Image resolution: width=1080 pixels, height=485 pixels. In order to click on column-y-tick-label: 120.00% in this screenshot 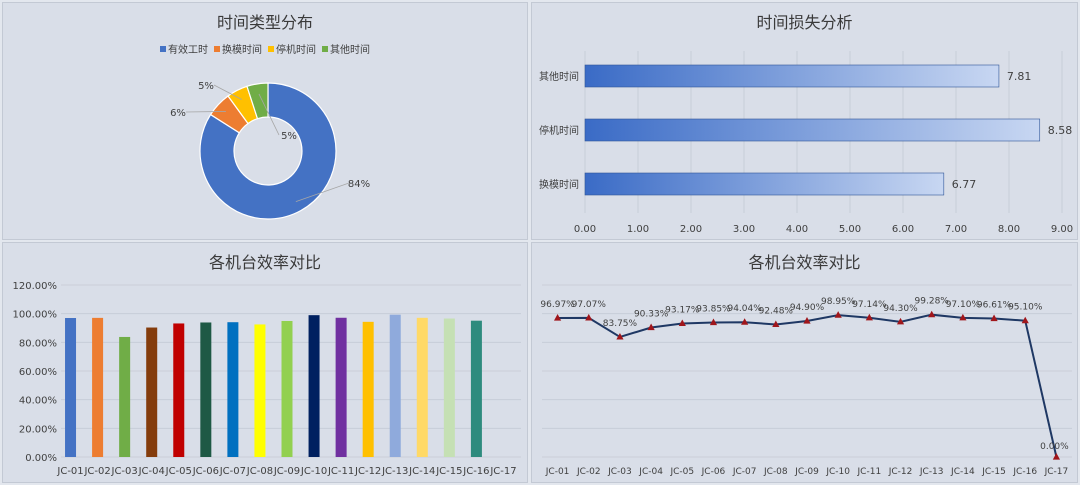, I will do `click(35, 286)`.